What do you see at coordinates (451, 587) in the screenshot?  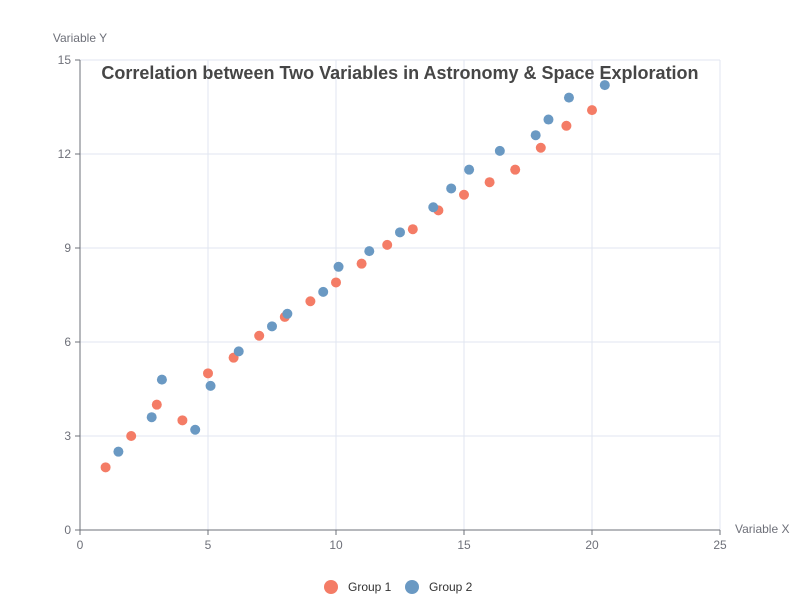 I see `legend-label: Group 2` at bounding box center [451, 587].